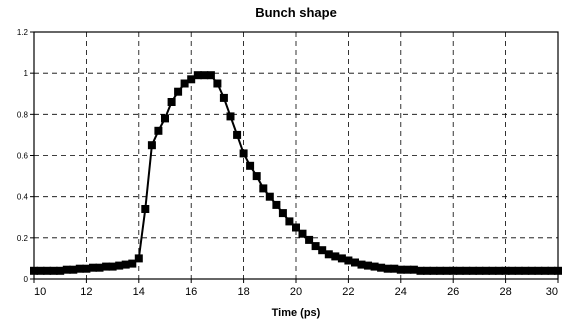 The image size is (568, 322). I want to click on x-tick-label: 16, so click(191, 292).